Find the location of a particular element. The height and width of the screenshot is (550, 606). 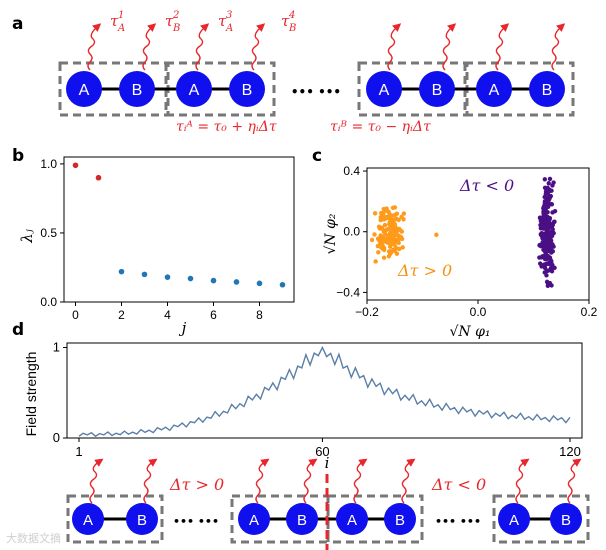

svg-text: B is located at coordinates (176, 28).